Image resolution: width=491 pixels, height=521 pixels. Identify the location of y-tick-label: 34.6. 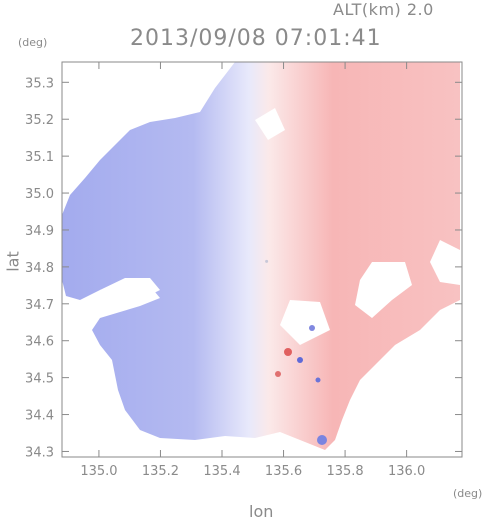
(39, 342).